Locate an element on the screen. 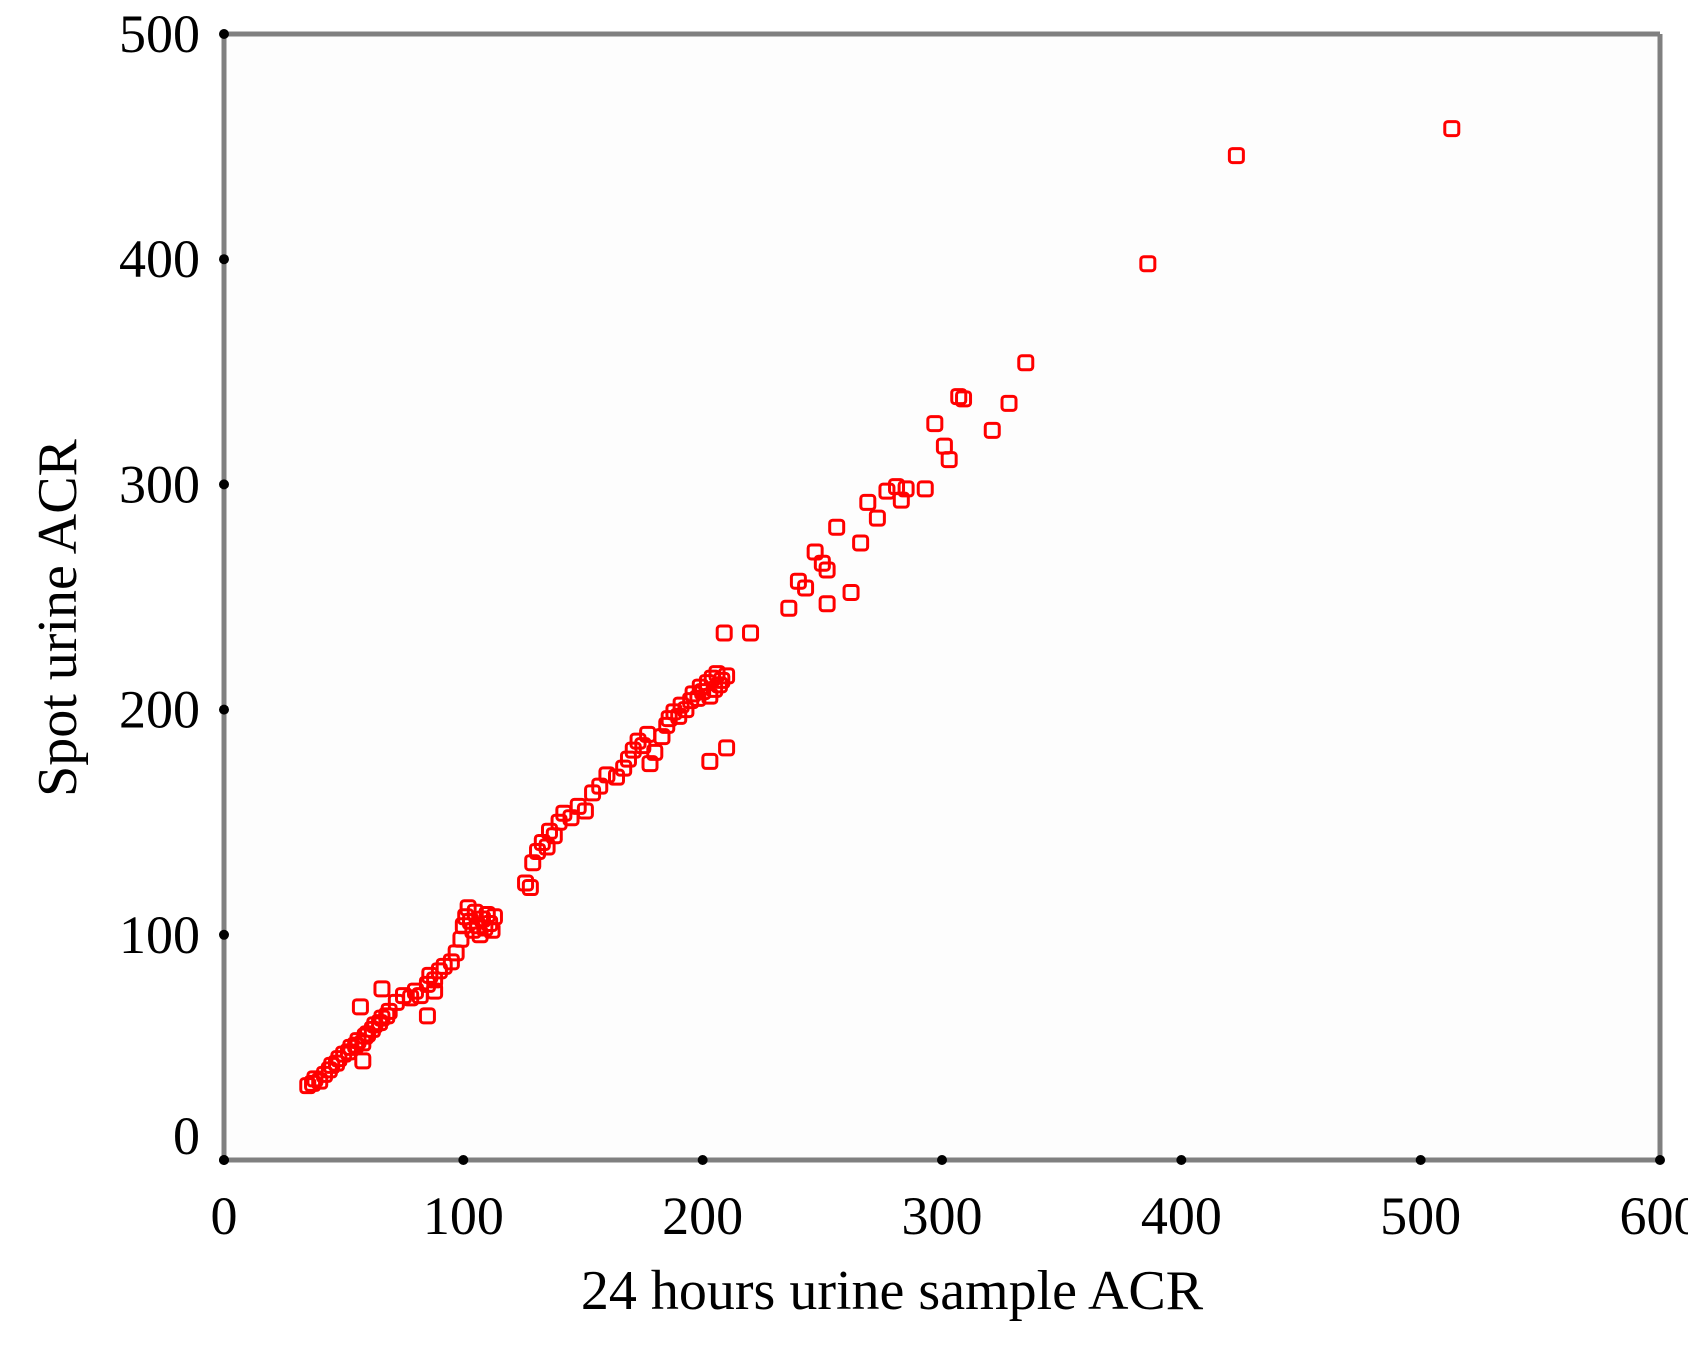 The width and height of the screenshot is (1688, 1371). y-tick-label: 200 is located at coordinates (159, 710).